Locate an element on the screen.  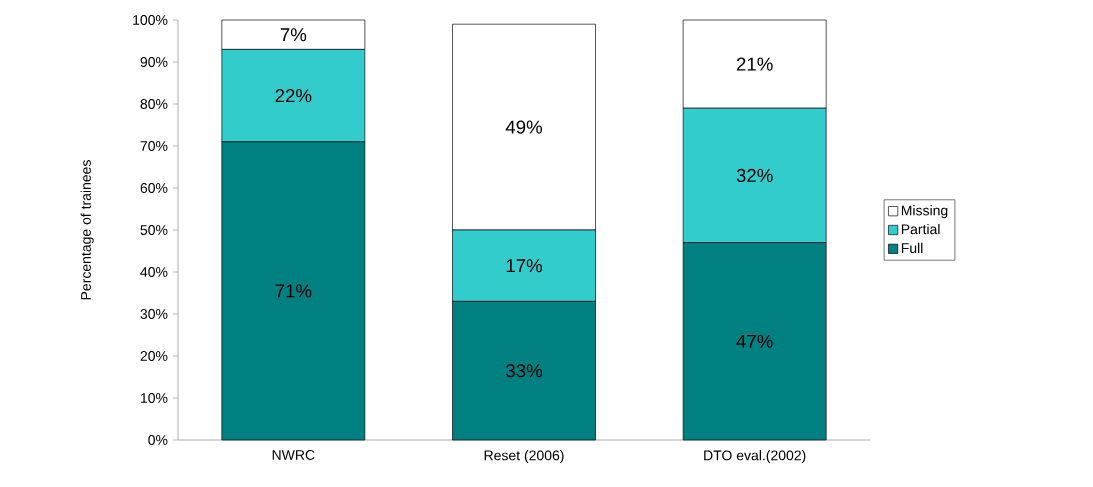
data-label: 21% is located at coordinates (754, 64).